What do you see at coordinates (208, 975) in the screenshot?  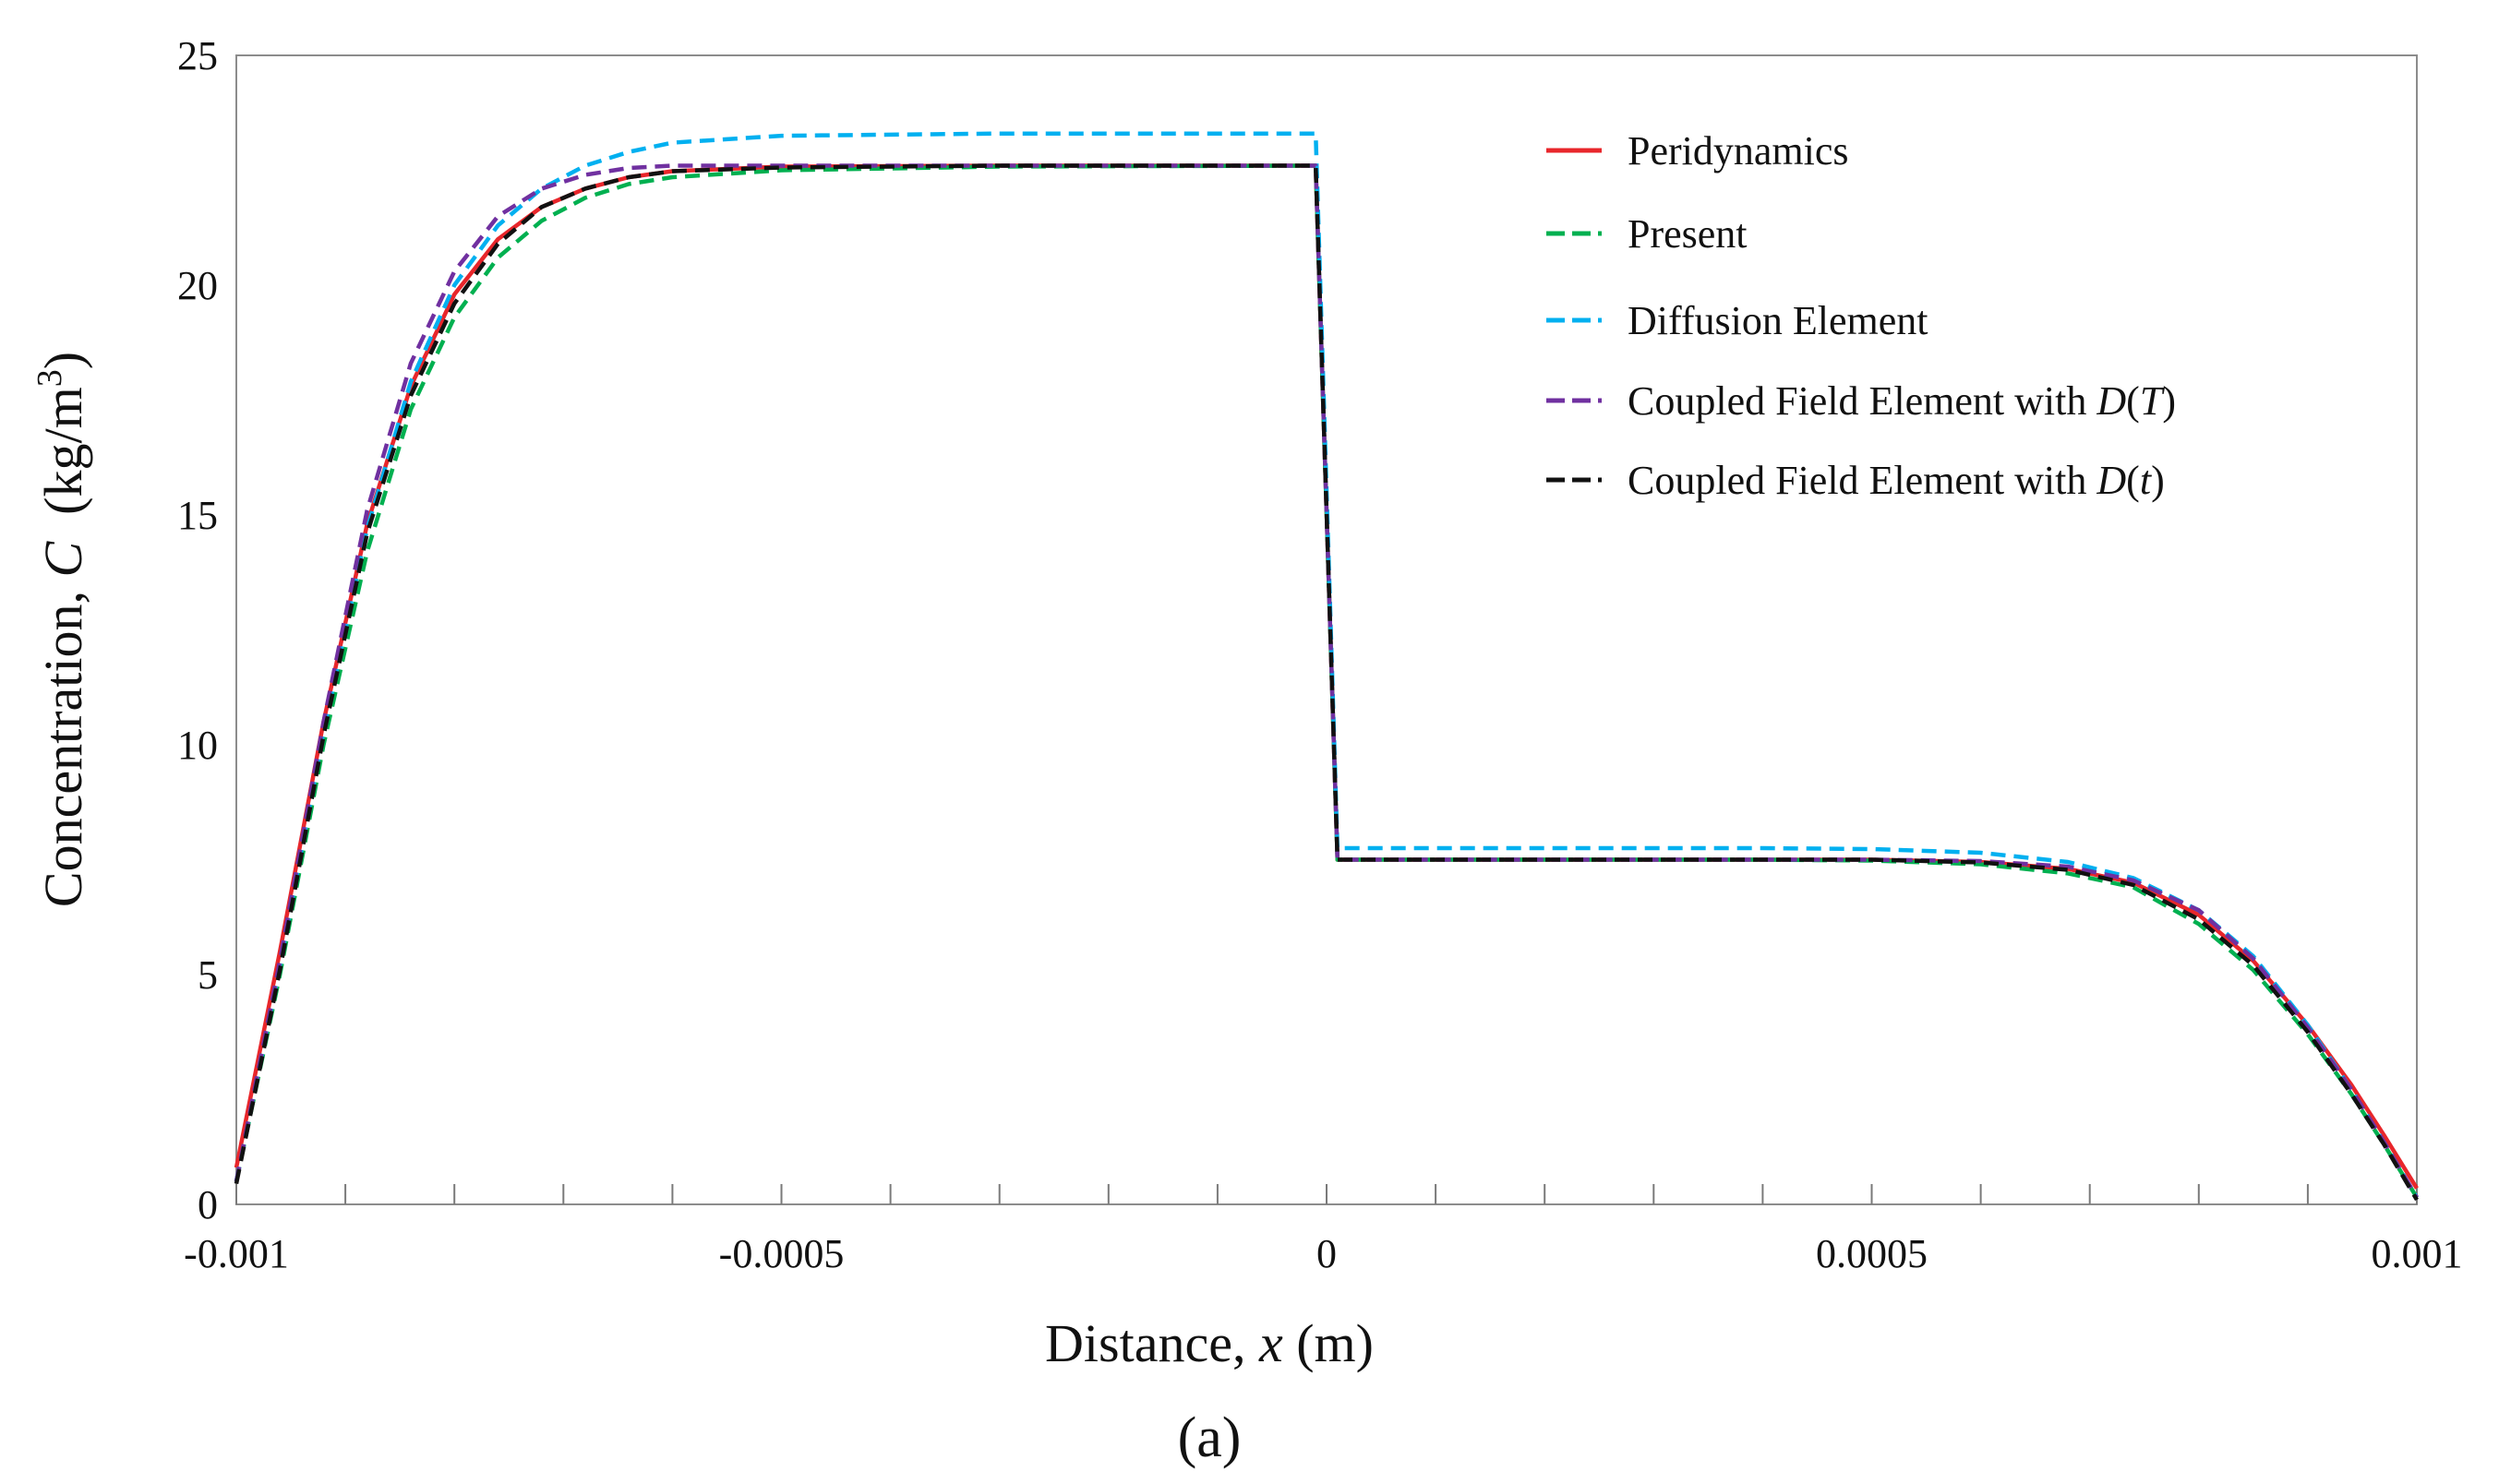 I see `y-tick-label: 5` at bounding box center [208, 975].